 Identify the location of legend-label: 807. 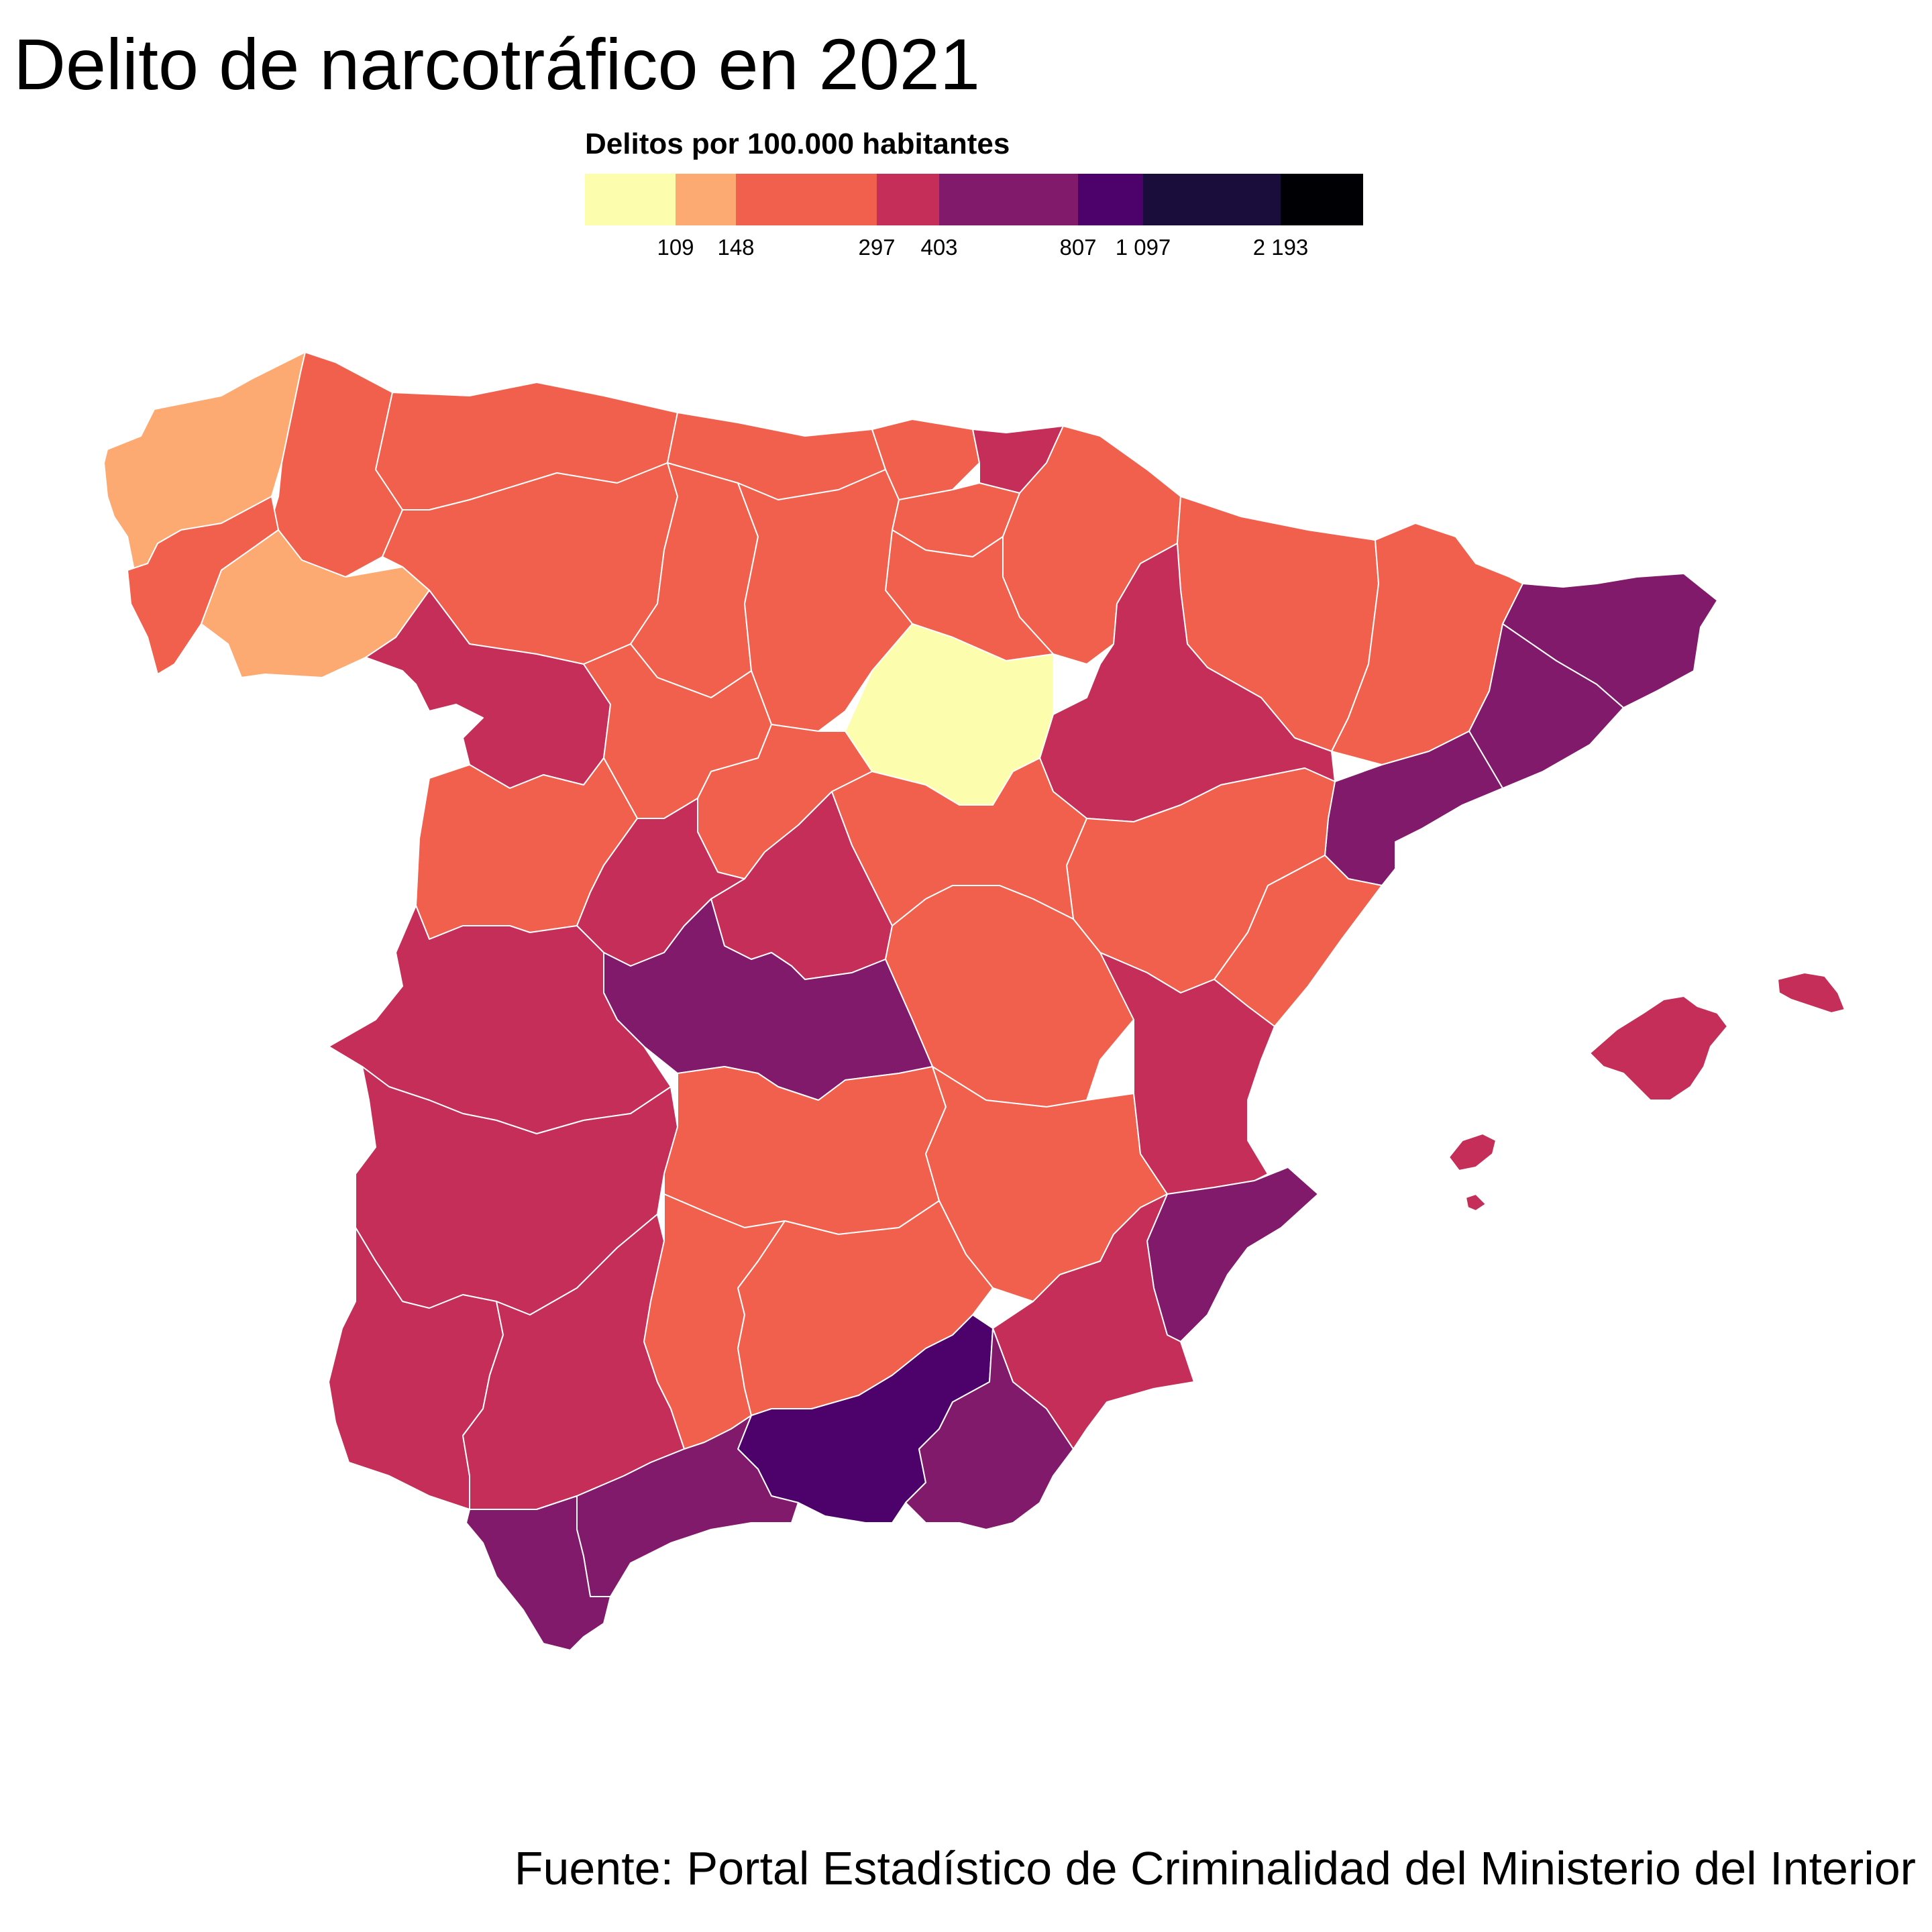
(1078, 247).